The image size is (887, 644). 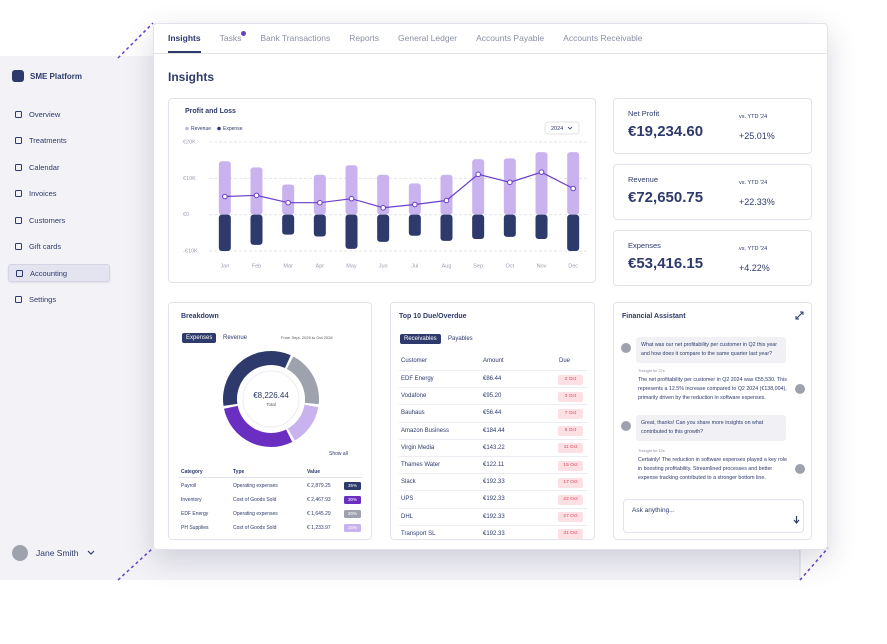 What do you see at coordinates (189, 179) in the screenshot?
I see `y-tick-label: €10K` at bounding box center [189, 179].